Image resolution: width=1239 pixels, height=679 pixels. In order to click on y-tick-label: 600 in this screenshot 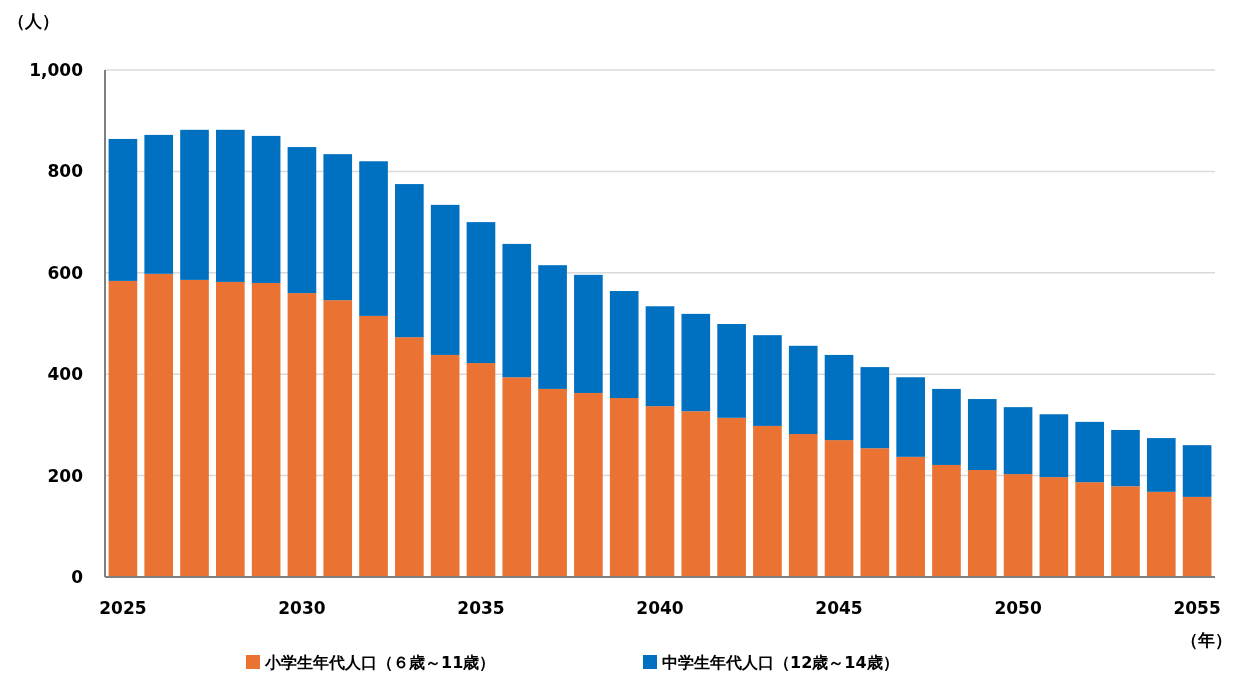, I will do `click(65, 272)`.